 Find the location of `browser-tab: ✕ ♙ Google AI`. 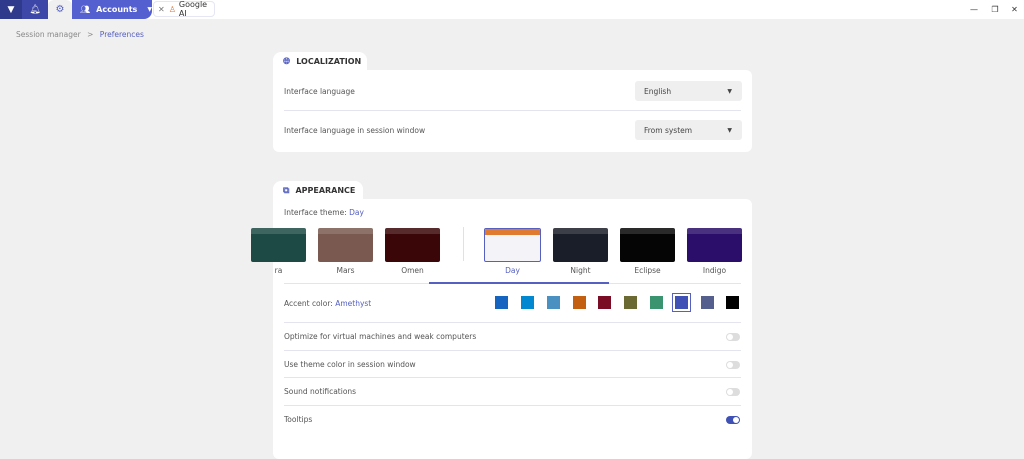

browser-tab: ✕ ♙ Google AI is located at coordinates (184, 9).